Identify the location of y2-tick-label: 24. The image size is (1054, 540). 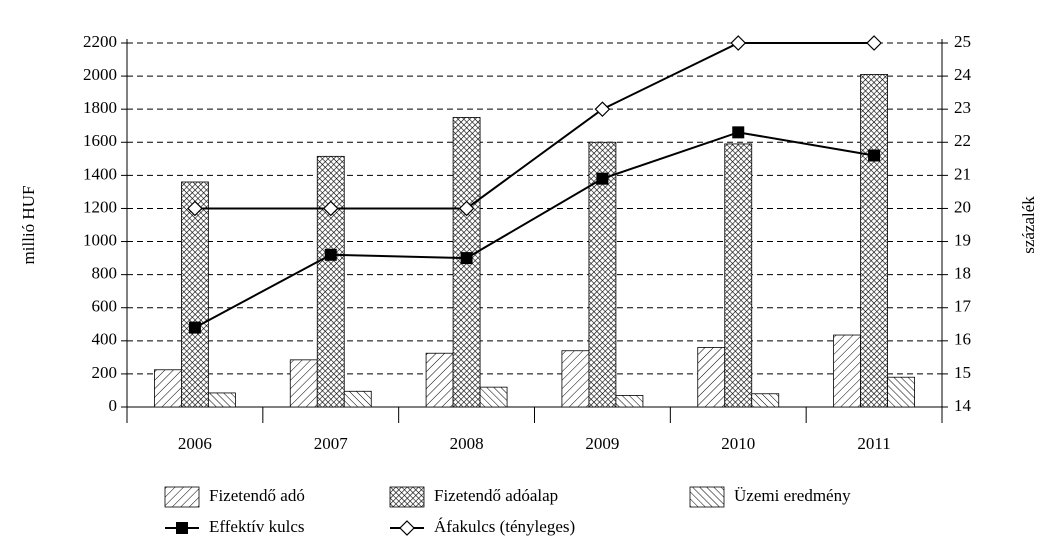
(963, 74).